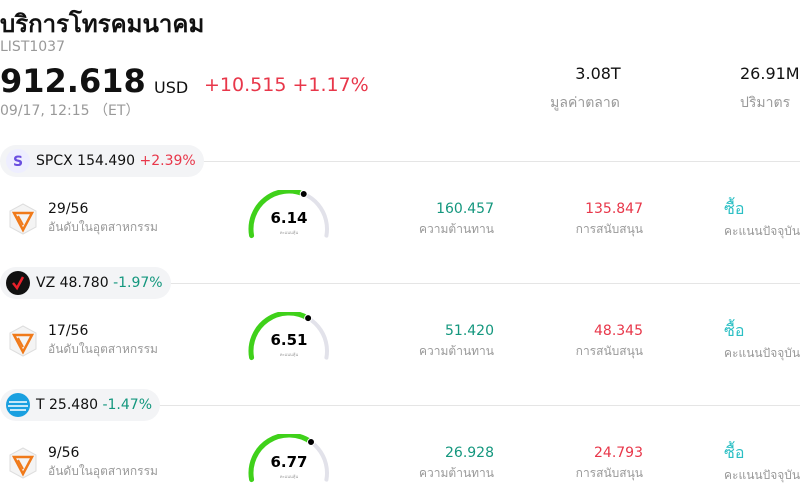 The width and height of the screenshot is (800, 499). Describe the element at coordinates (73, 81) in the screenshot. I see `price: 912.618` at that location.